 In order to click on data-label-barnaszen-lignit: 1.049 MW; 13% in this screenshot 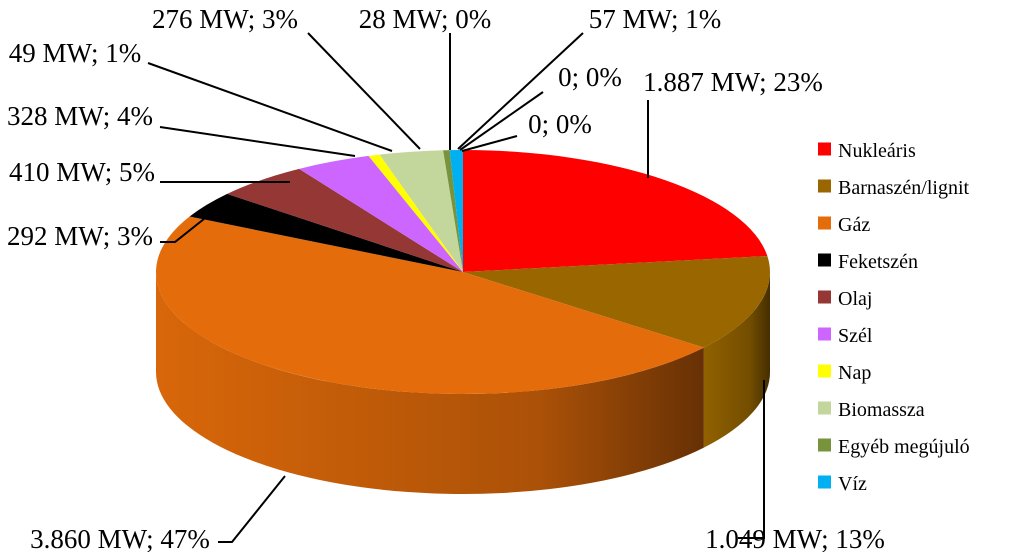, I will do `click(795, 538)`.